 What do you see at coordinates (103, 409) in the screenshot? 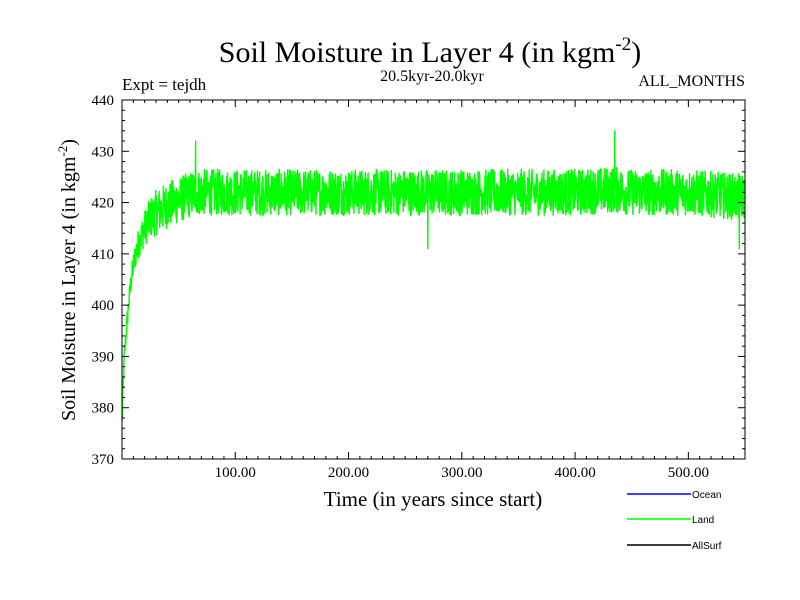
I see `y-tick-label: 380` at bounding box center [103, 409].